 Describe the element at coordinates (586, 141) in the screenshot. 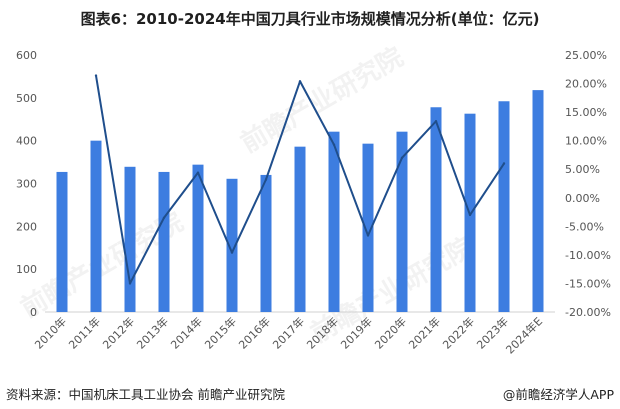

I see `y-right-tick-label: 10.00%` at that location.